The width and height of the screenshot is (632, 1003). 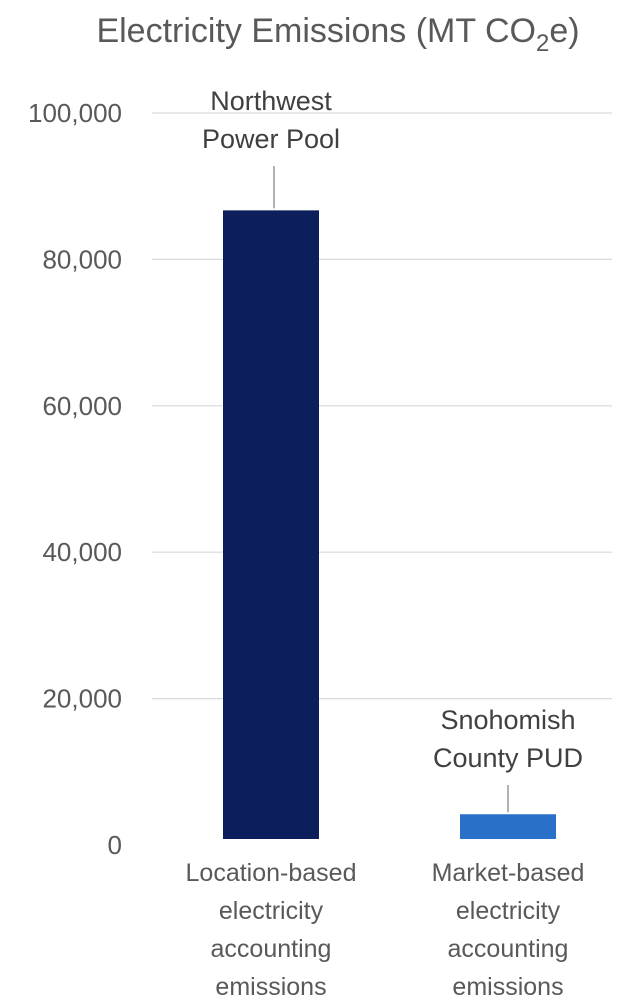 What do you see at coordinates (271, 873) in the screenshot?
I see `x-category-label: Location-based` at bounding box center [271, 873].